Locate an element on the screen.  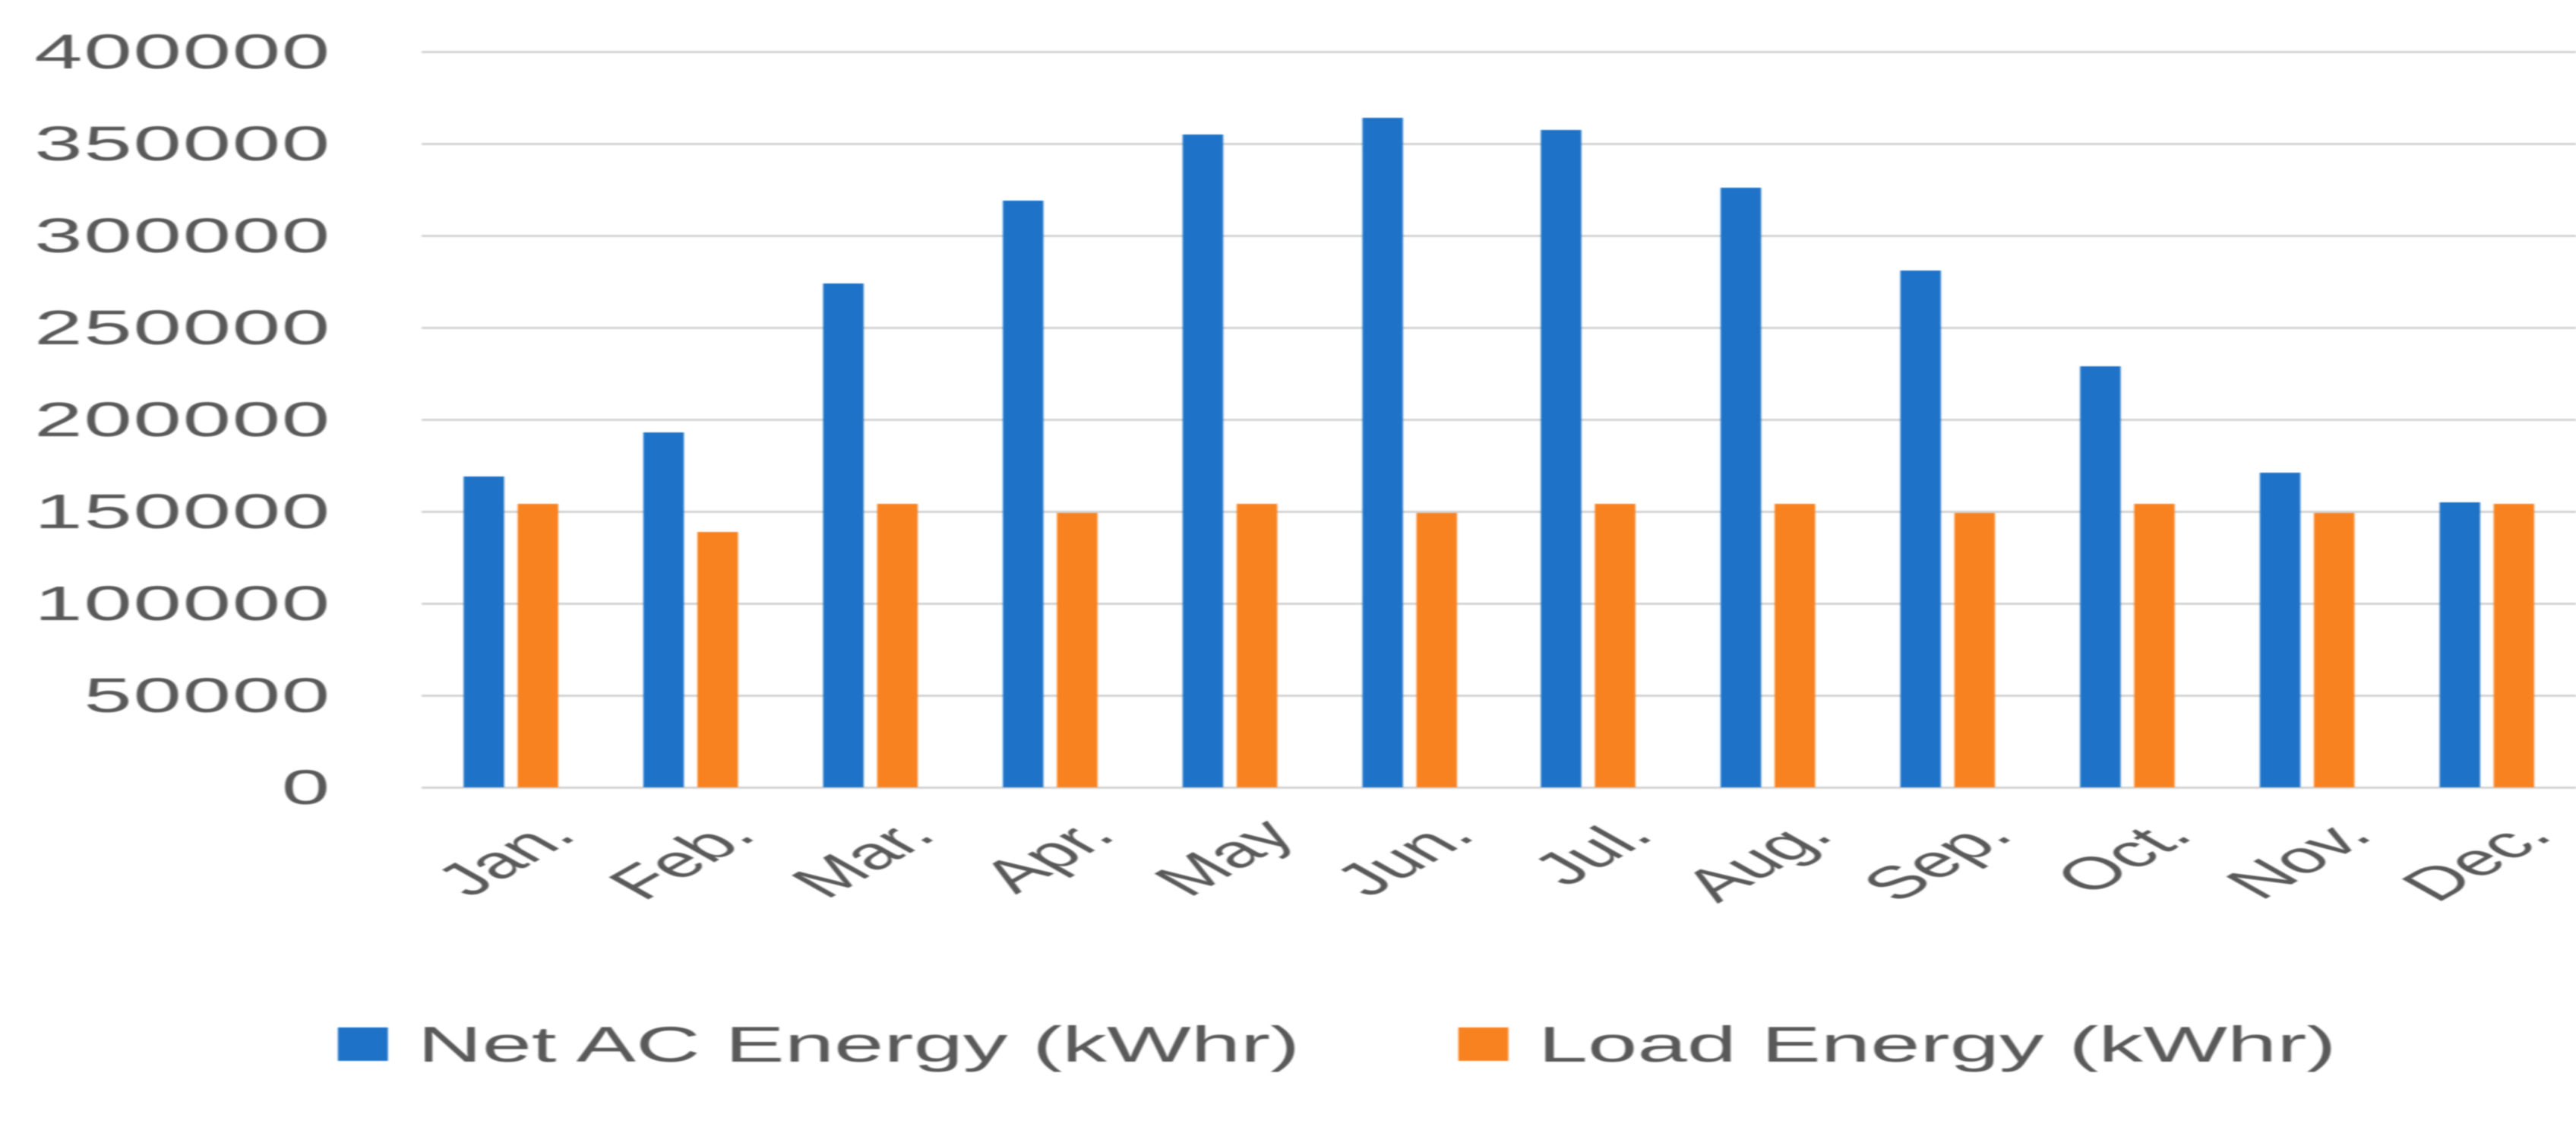
legend-item-load: Load Energy (kWhr) is located at coordinates (1897, 1044).